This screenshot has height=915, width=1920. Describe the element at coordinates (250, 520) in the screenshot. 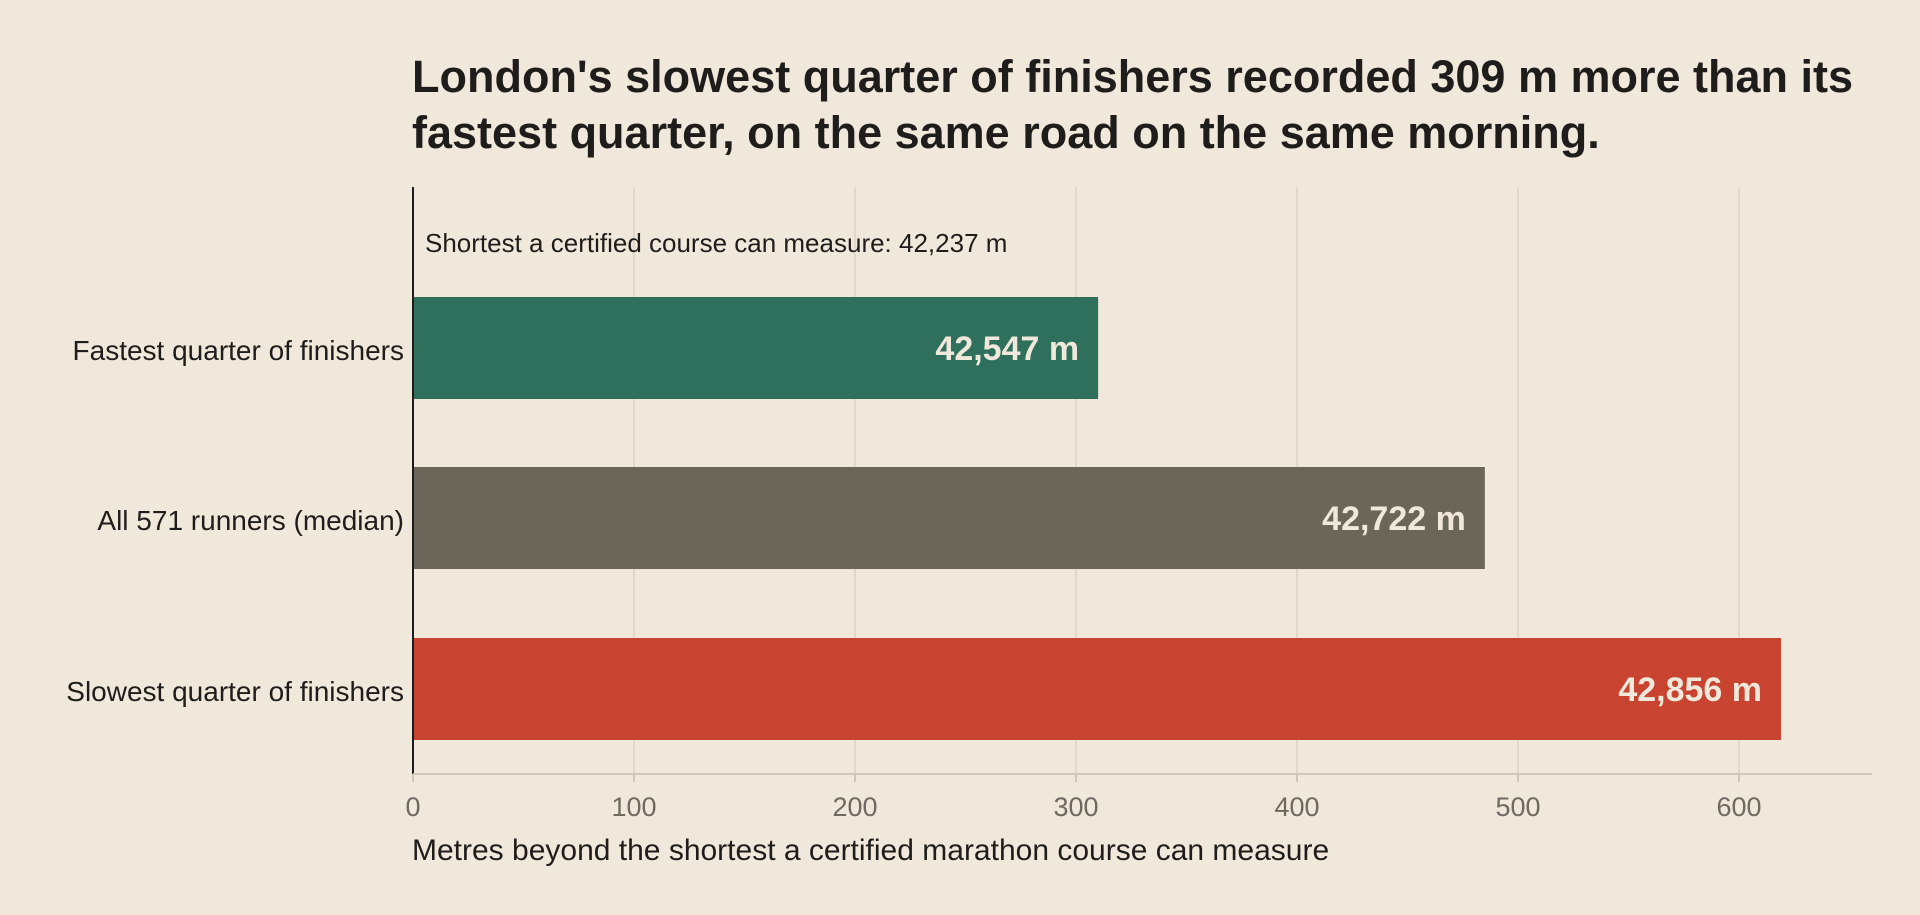

I see `category-label: All 571 runners (median)` at that location.